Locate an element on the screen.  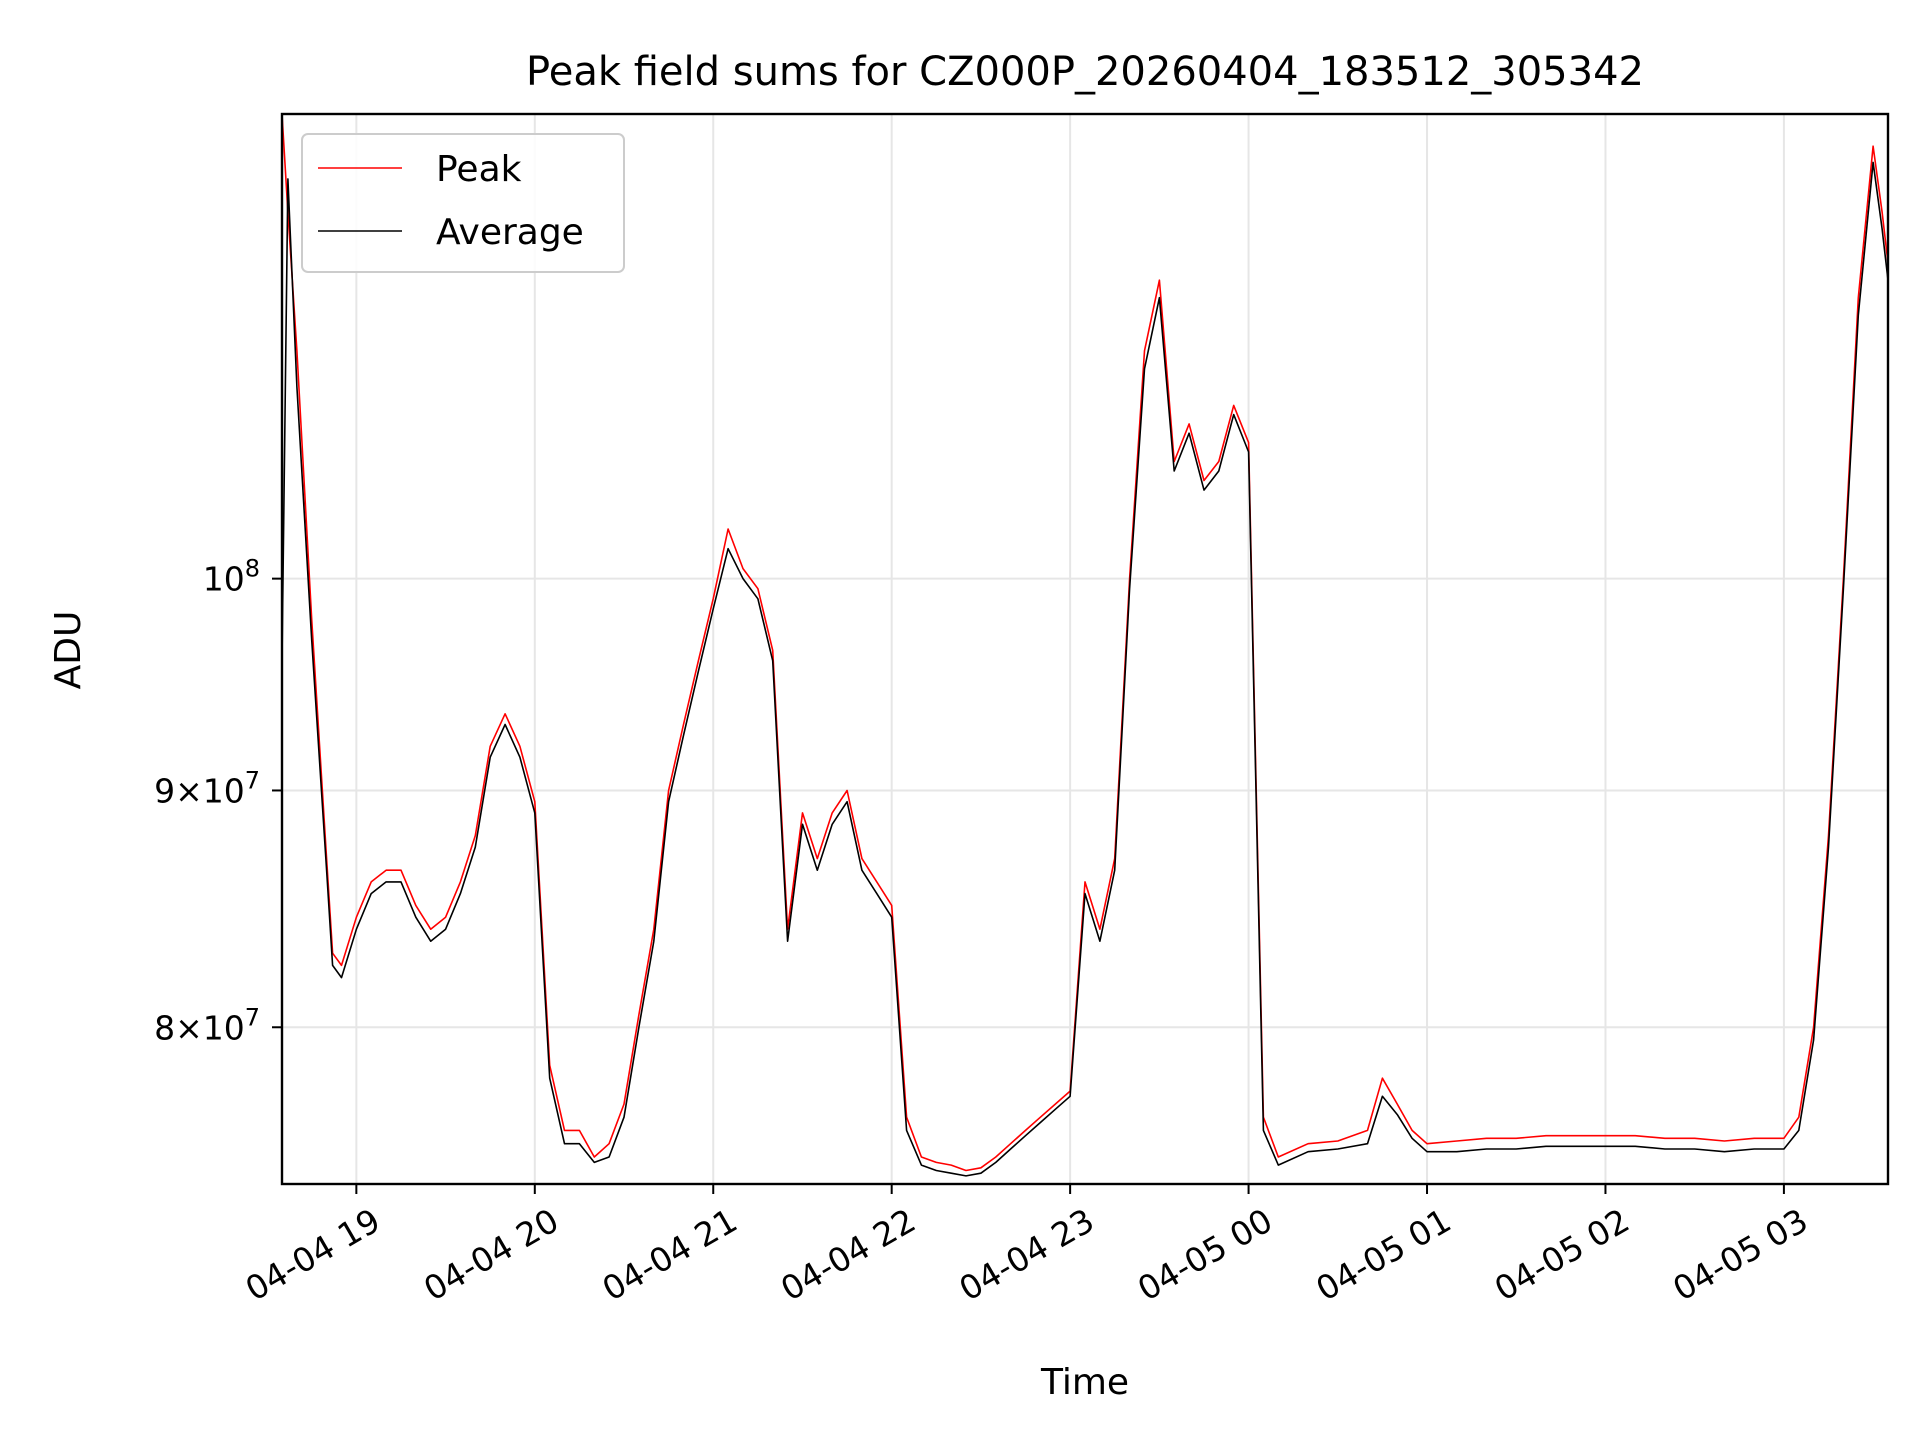
y-tick-label: 9×10⁷ is located at coordinates (207, 788).